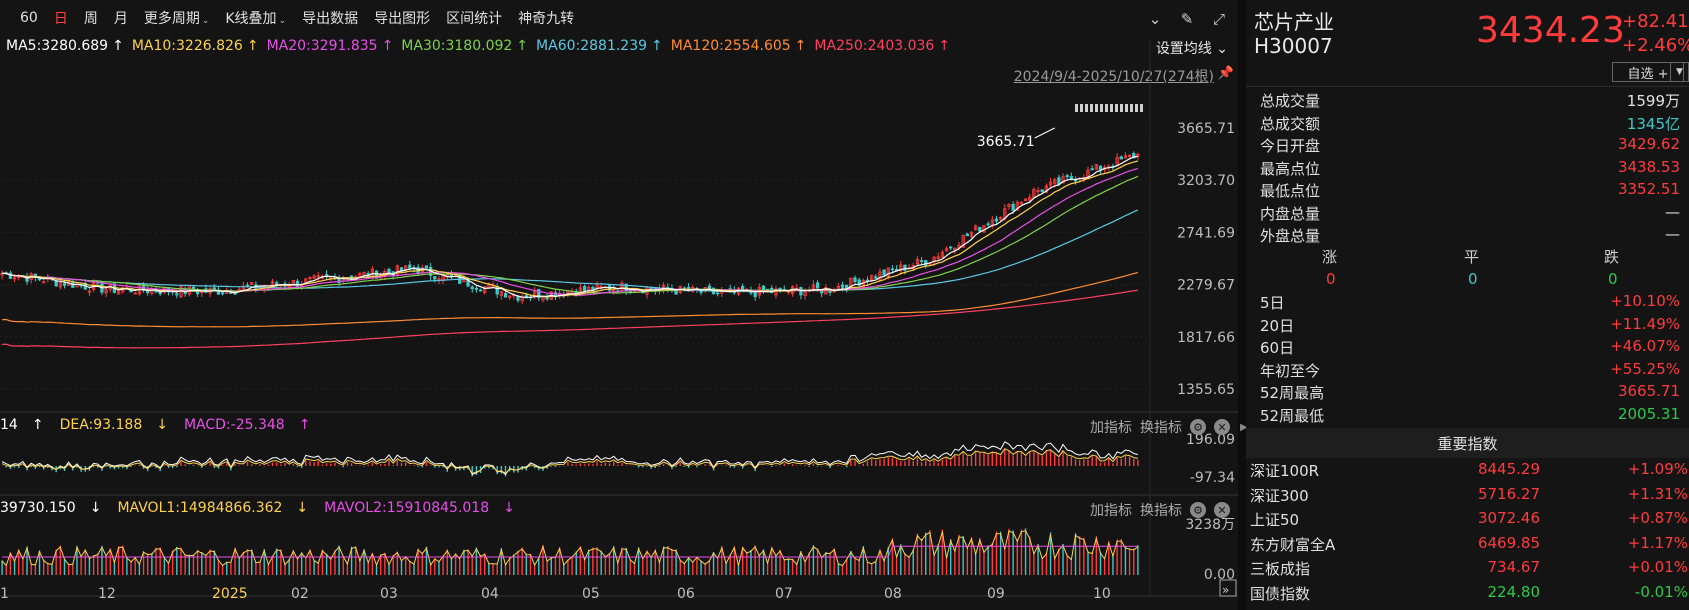 This screenshot has height=610, width=1689. What do you see at coordinates (1469, 546) in the screenshot?
I see `index-row: 东方财富全A 6469.85 +1.17%` at bounding box center [1469, 546].